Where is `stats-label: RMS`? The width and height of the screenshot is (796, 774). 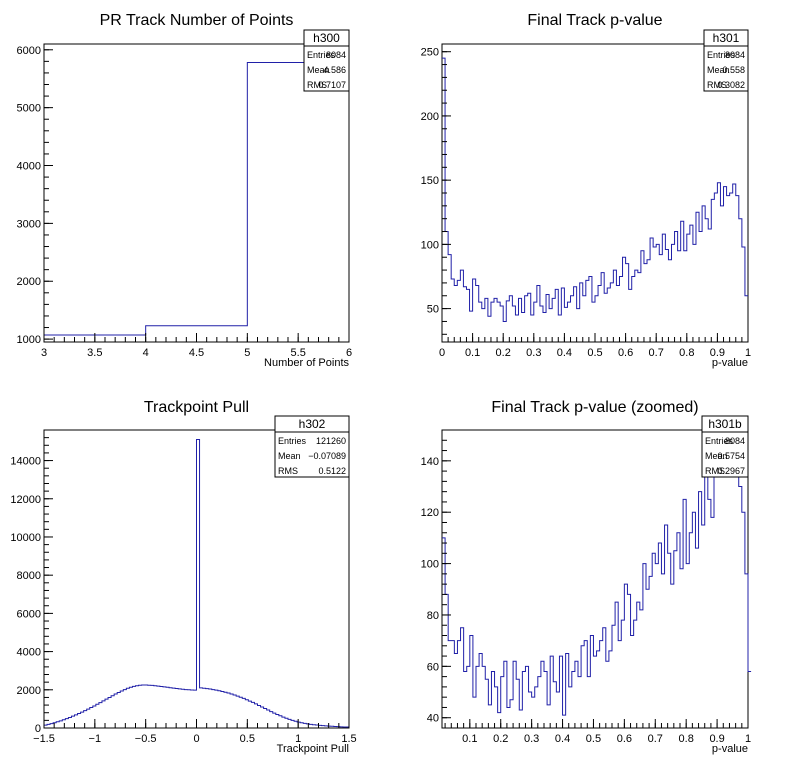 stats-label: RMS is located at coordinates (715, 471).